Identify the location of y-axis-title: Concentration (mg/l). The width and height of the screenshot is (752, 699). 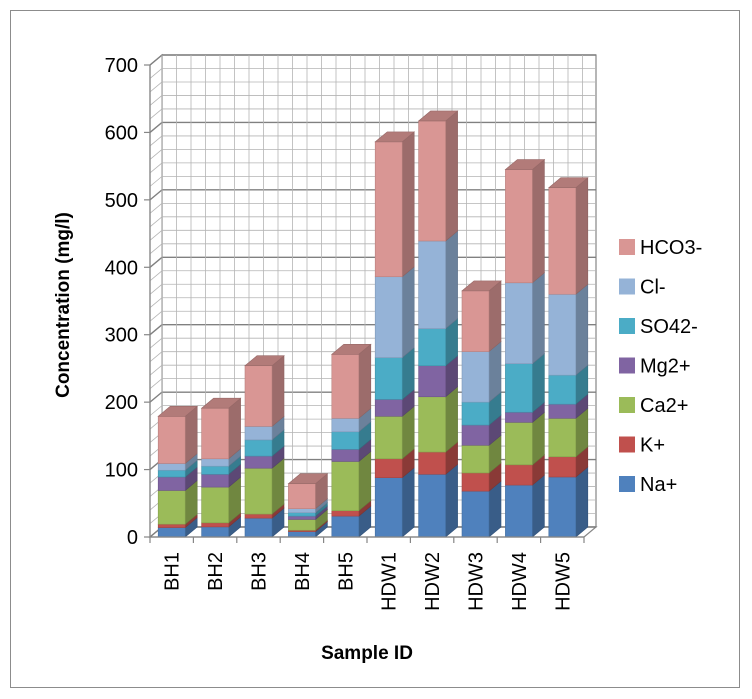
(63, 305).